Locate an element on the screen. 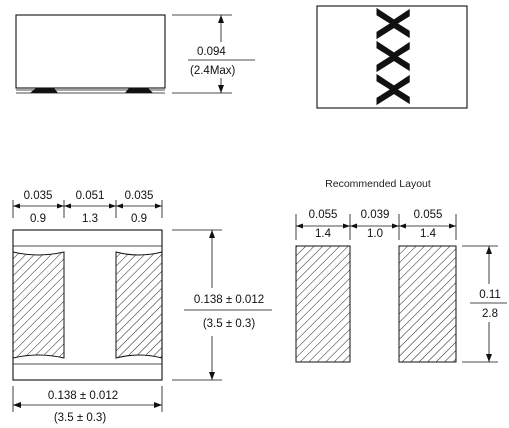  lay-top-in-2: 0.039 is located at coordinates (375, 215).